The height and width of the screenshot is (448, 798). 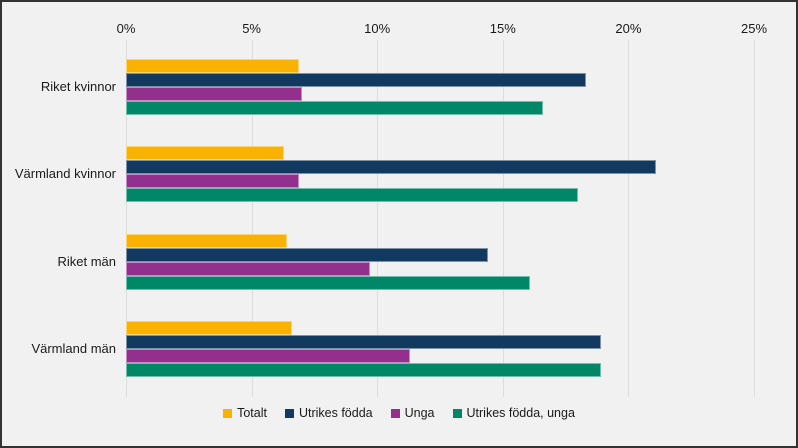 I want to click on x-axis-tick-label: 10%, so click(x=377, y=28).